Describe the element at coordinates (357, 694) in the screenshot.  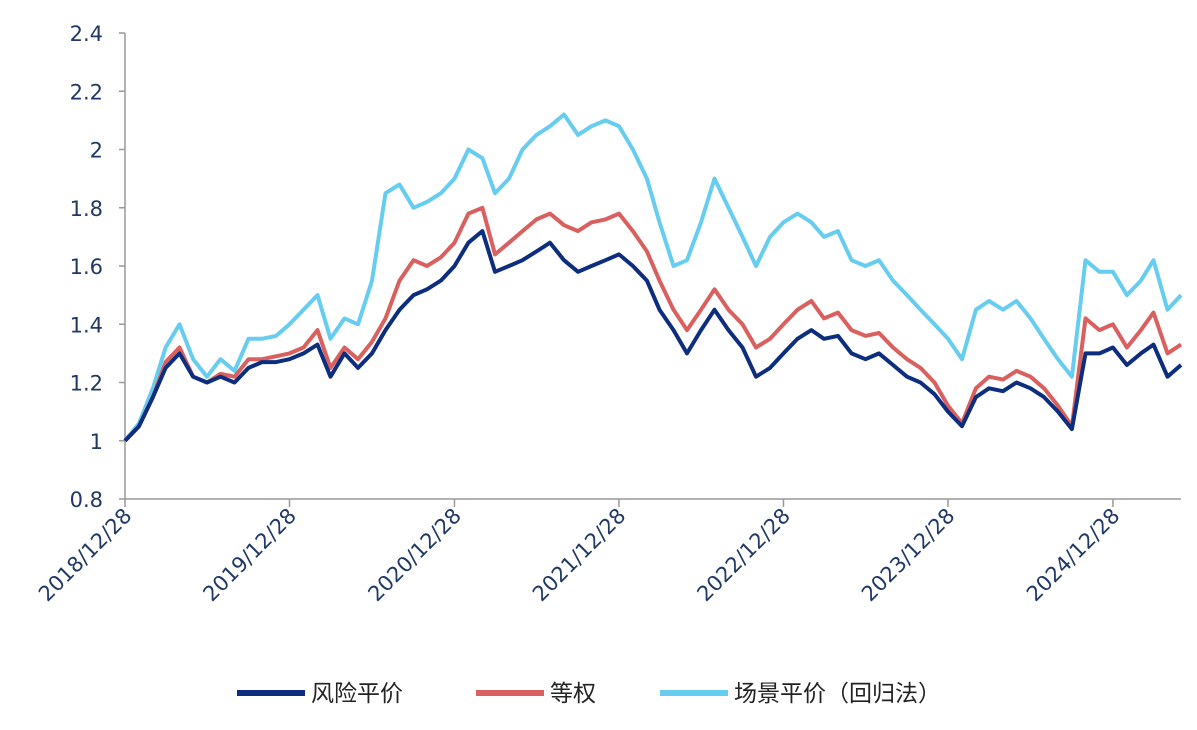
I see `legend-label: 风险平价` at that location.